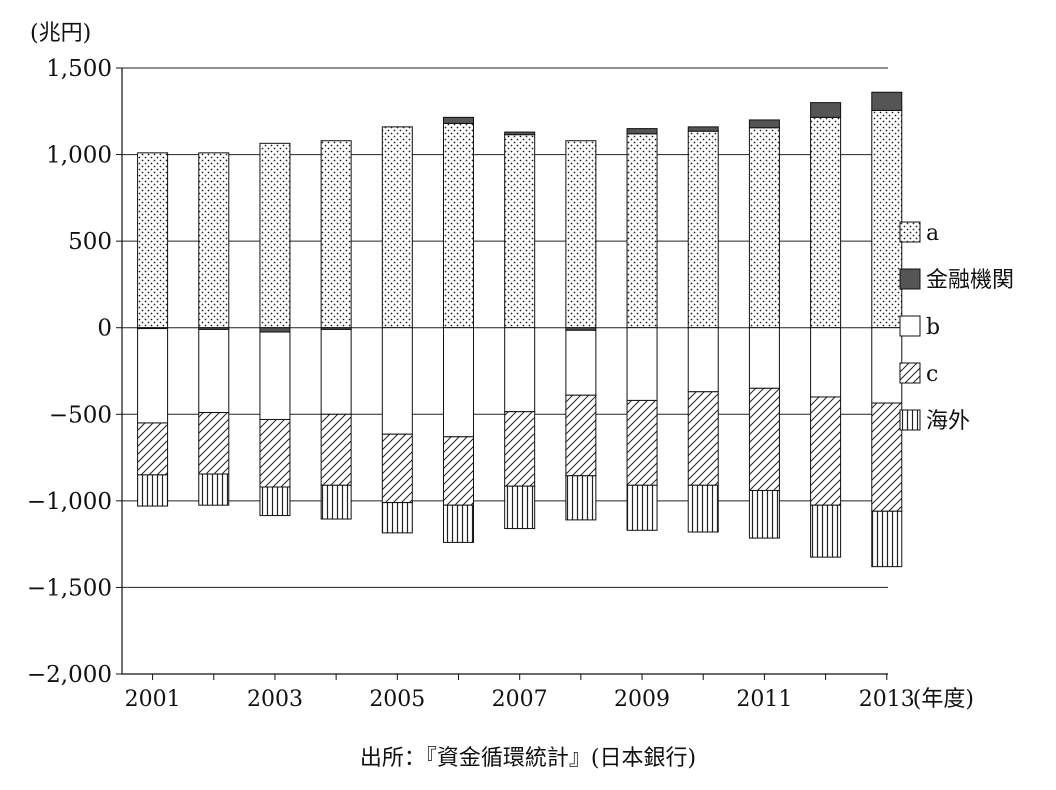 The height and width of the screenshot is (790, 1056). What do you see at coordinates (397, 699) in the screenshot?
I see `x-tick-label: 2005` at bounding box center [397, 699].